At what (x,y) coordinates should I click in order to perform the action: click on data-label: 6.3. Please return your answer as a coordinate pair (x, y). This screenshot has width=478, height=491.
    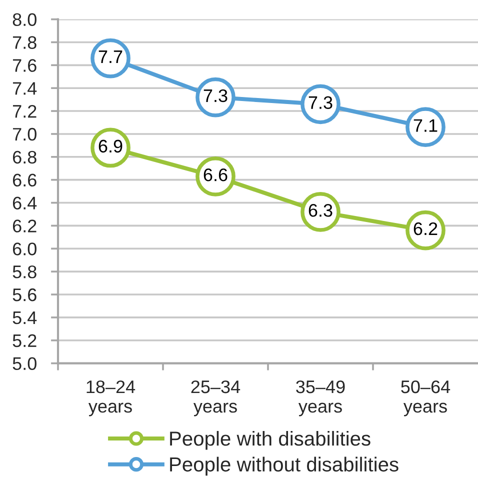
    Looking at the image, I should click on (320, 210).